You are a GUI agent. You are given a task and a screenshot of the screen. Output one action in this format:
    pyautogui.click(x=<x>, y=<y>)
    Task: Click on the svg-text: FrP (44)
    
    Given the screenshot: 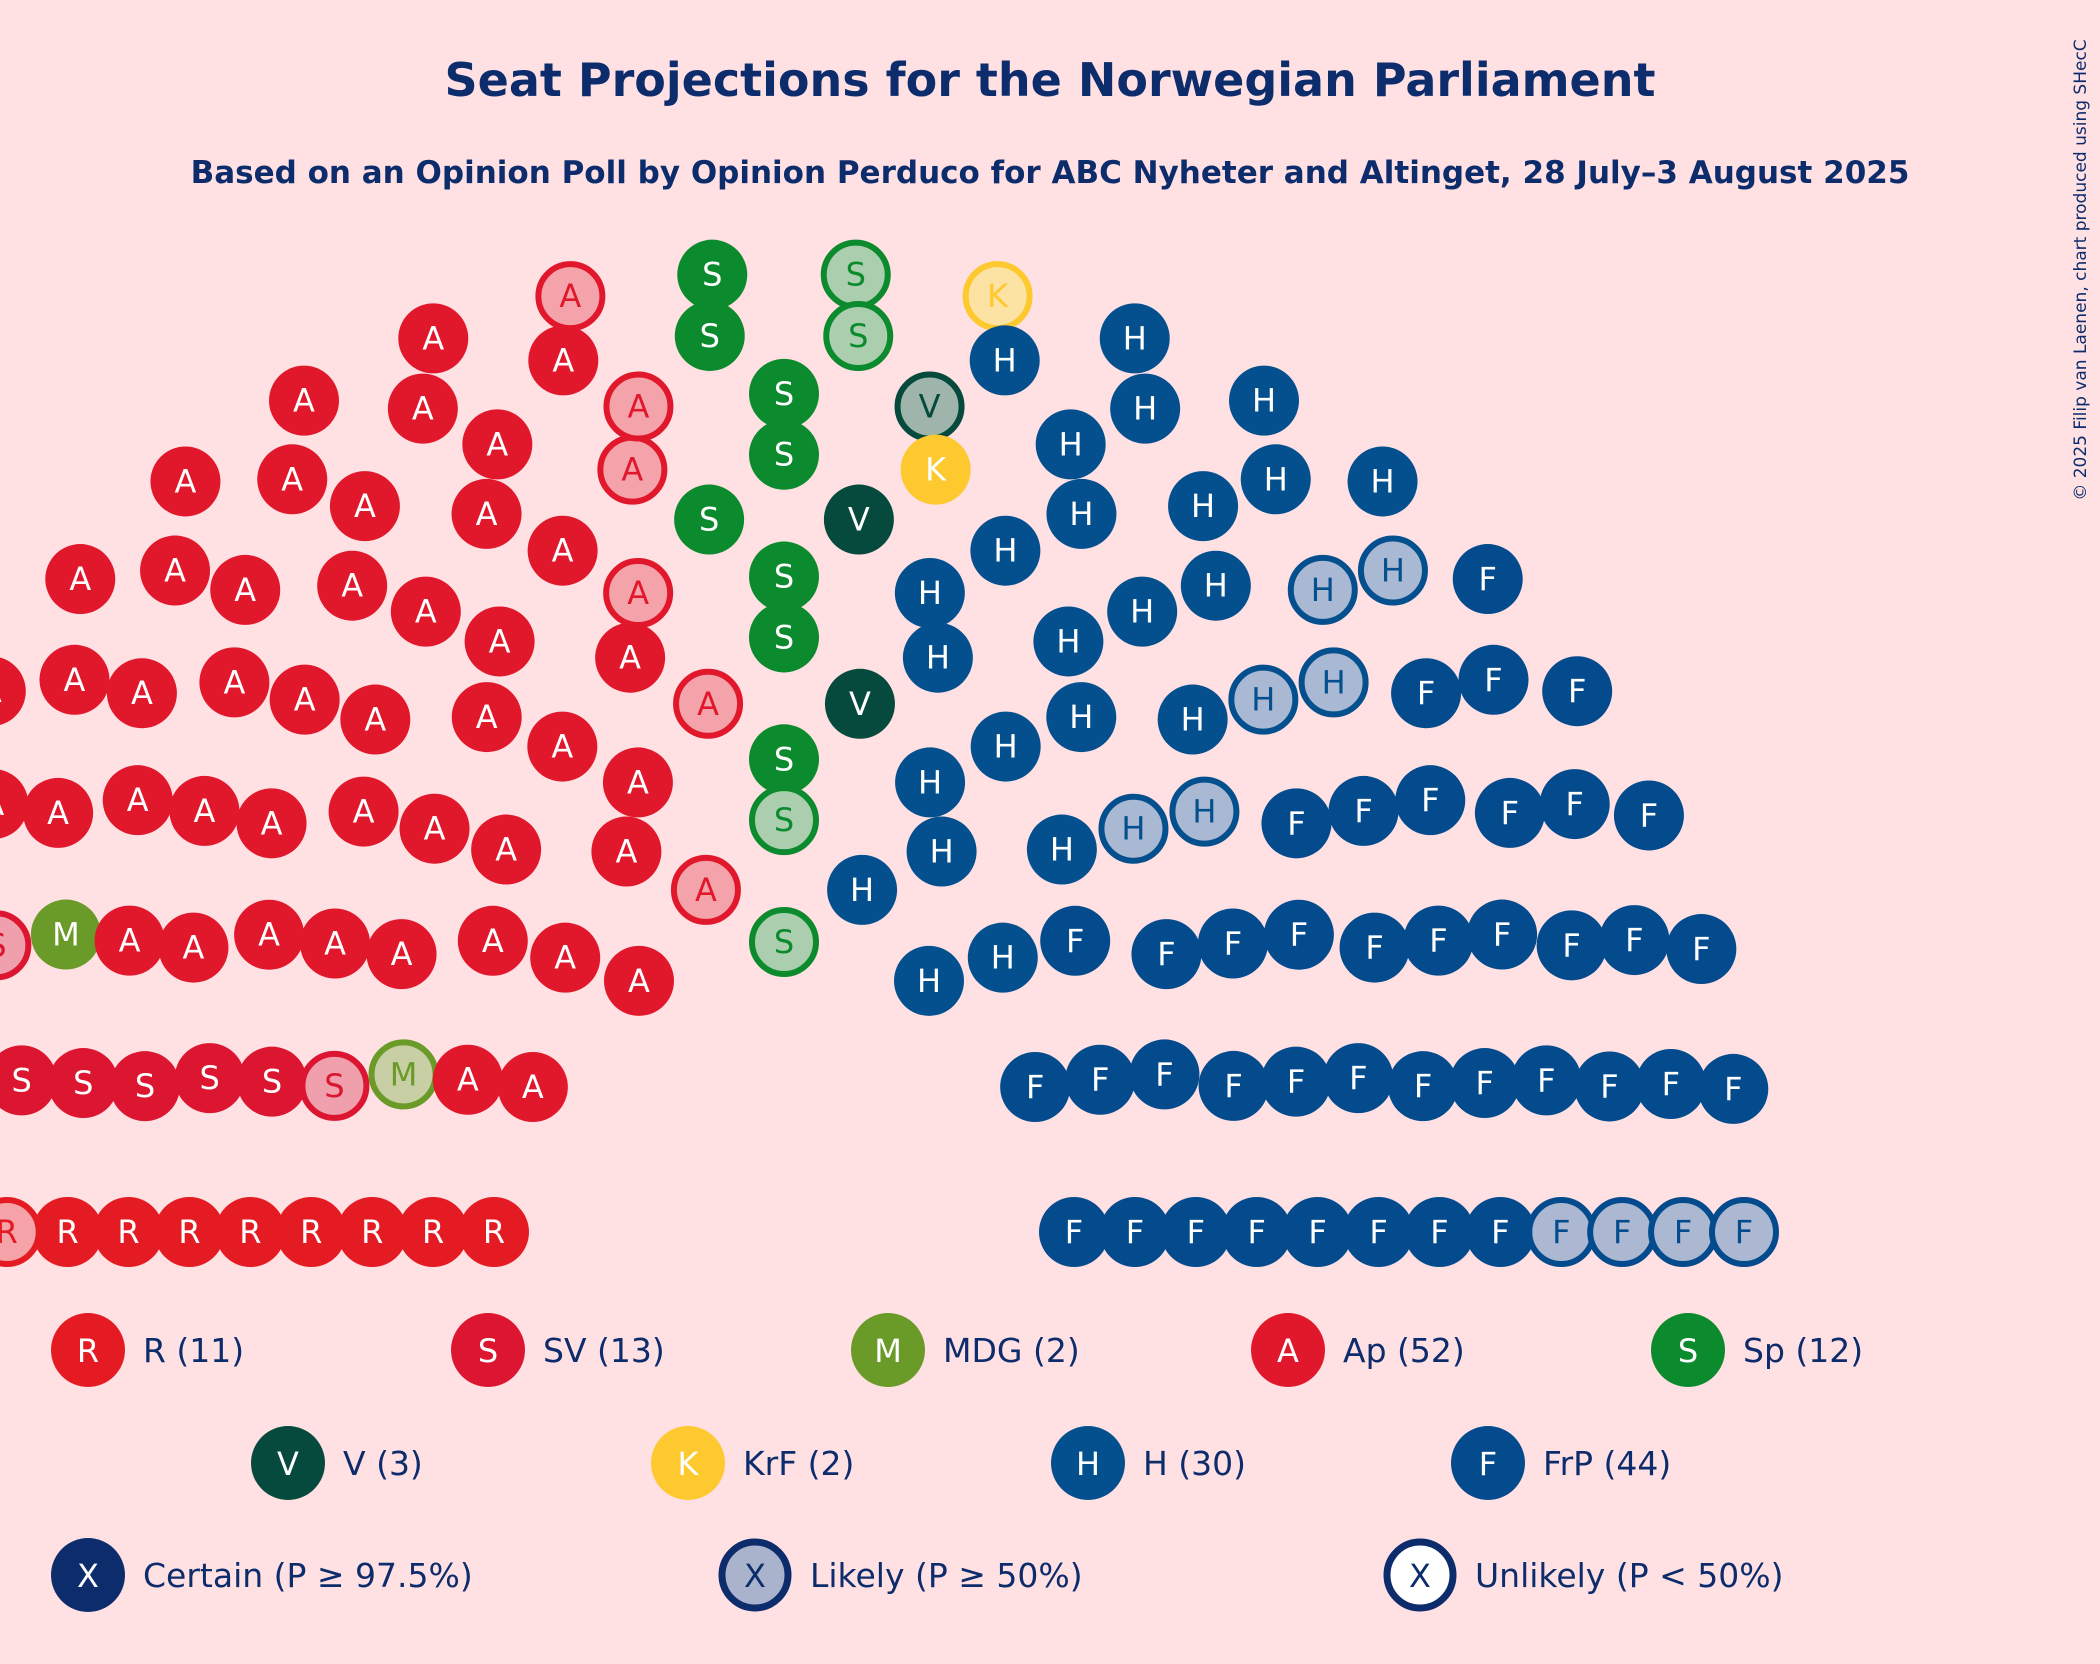 What is the action you would take?
    pyautogui.click(x=1607, y=1463)
    